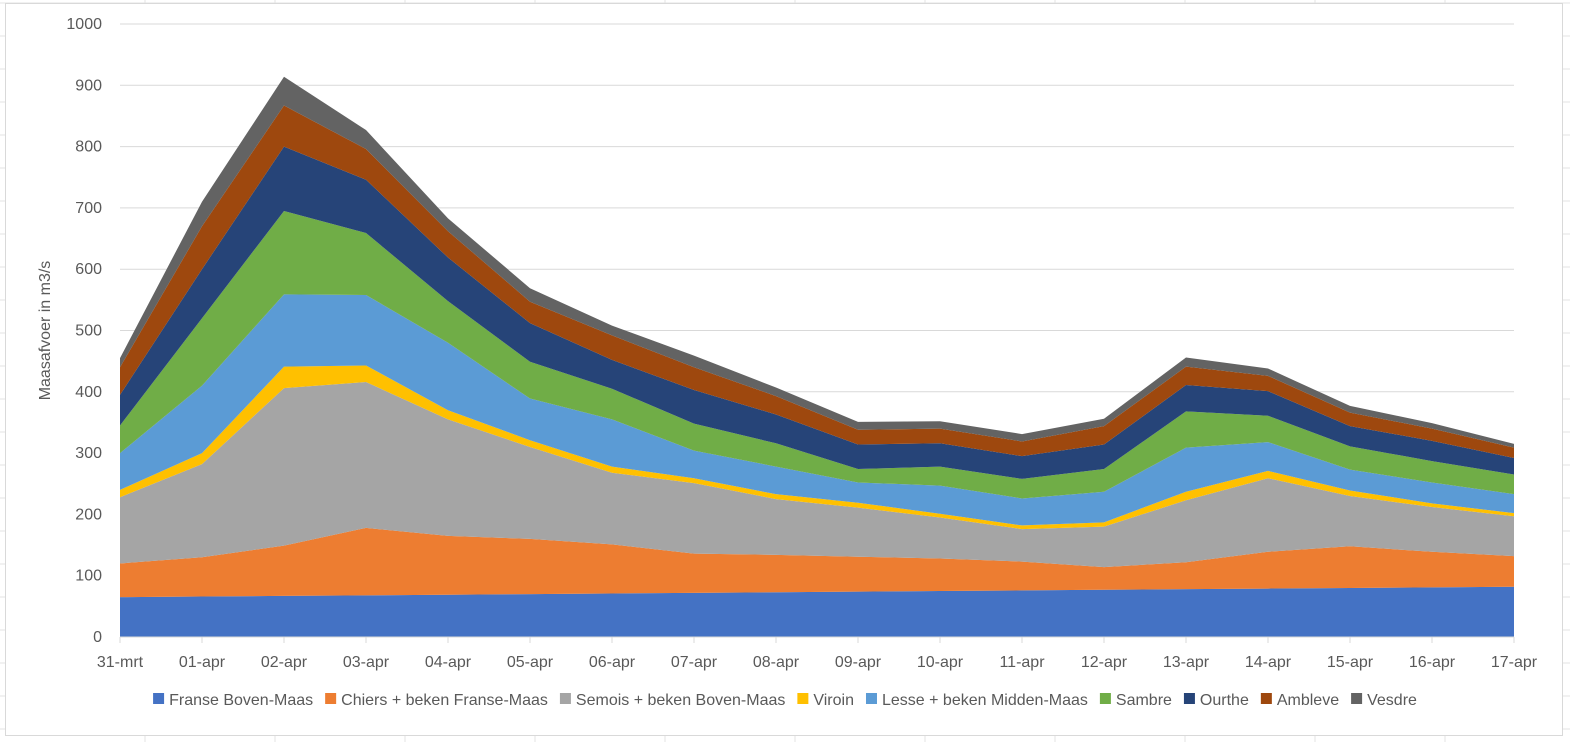 This screenshot has height=742, width=1570. I want to click on x-tick-label: 14-apr, so click(1268, 662).